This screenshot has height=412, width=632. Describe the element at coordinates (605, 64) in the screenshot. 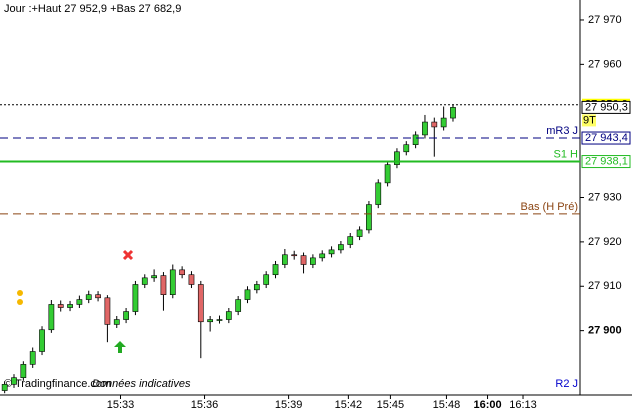

I see `y-tick-label: 27 960` at that location.